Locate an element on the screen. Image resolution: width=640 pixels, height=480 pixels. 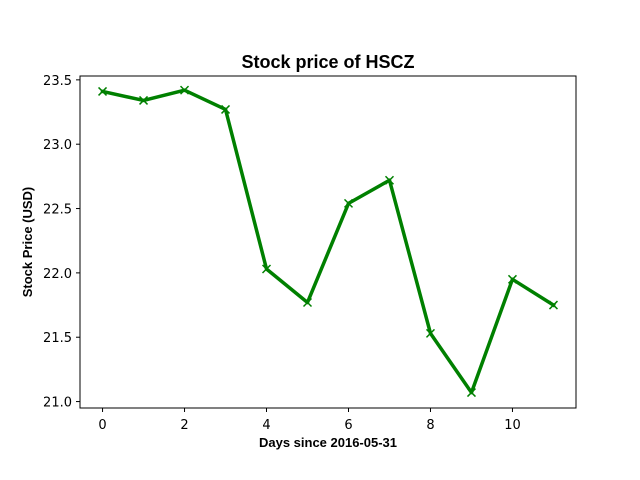
x-axis-label: Days since 2016-05-31 is located at coordinates (328, 442).